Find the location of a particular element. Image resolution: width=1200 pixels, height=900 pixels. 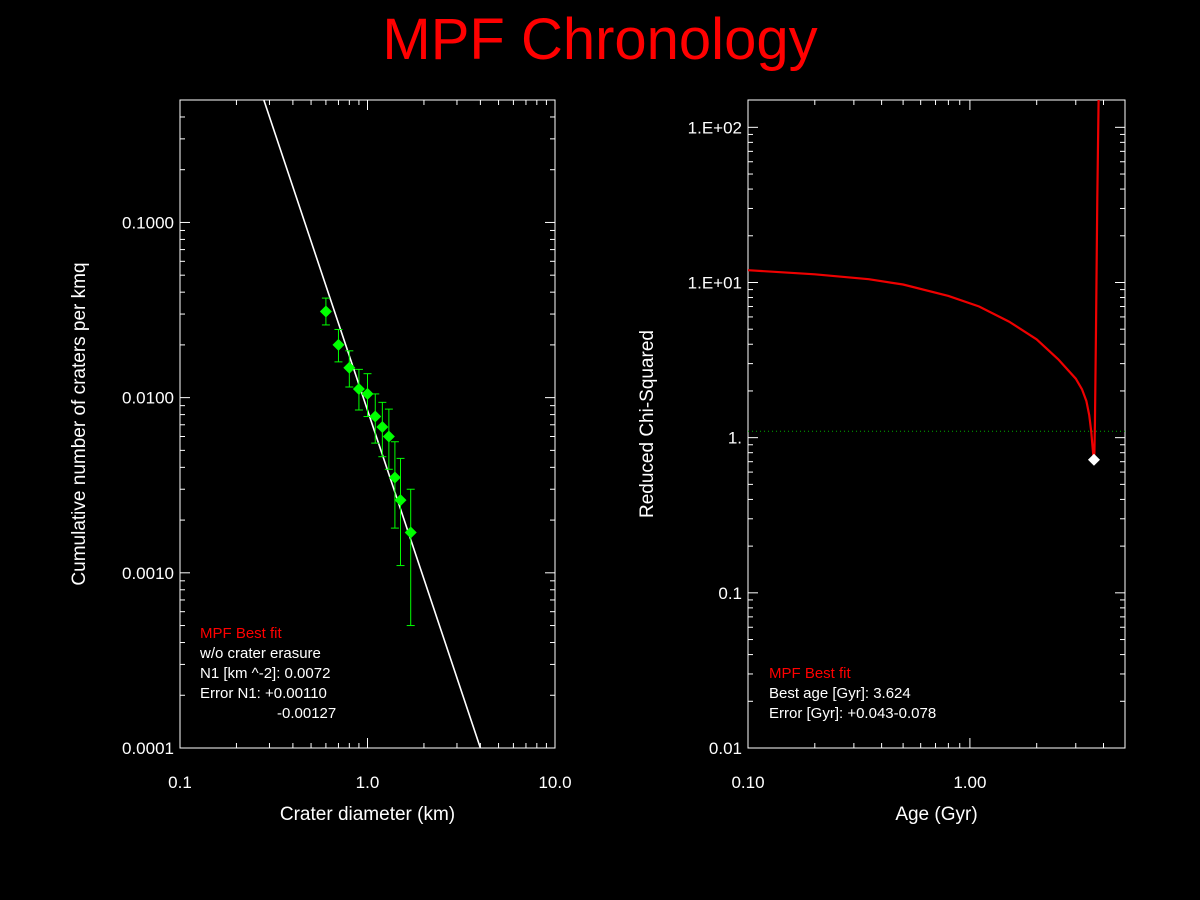

y-tick-label: 0.1000 is located at coordinates (148, 222).